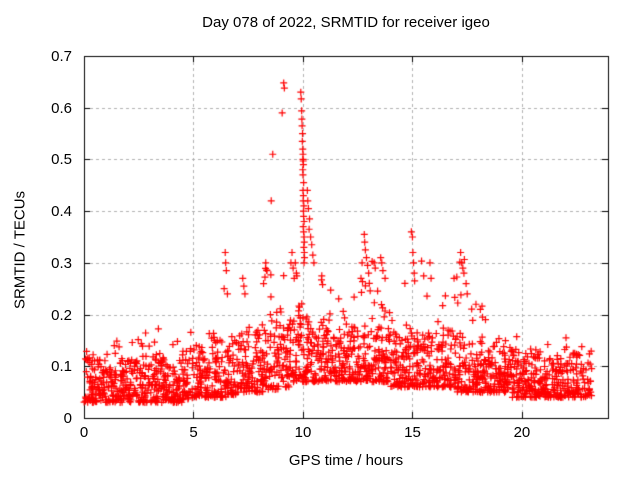 The height and width of the screenshot is (480, 640). I want to click on x-tick-label: 5, so click(193, 432).